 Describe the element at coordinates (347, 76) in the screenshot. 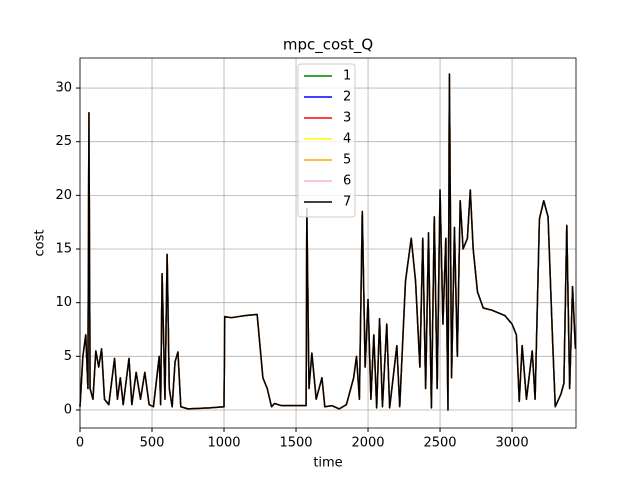

I see `legend-label: 1` at that location.